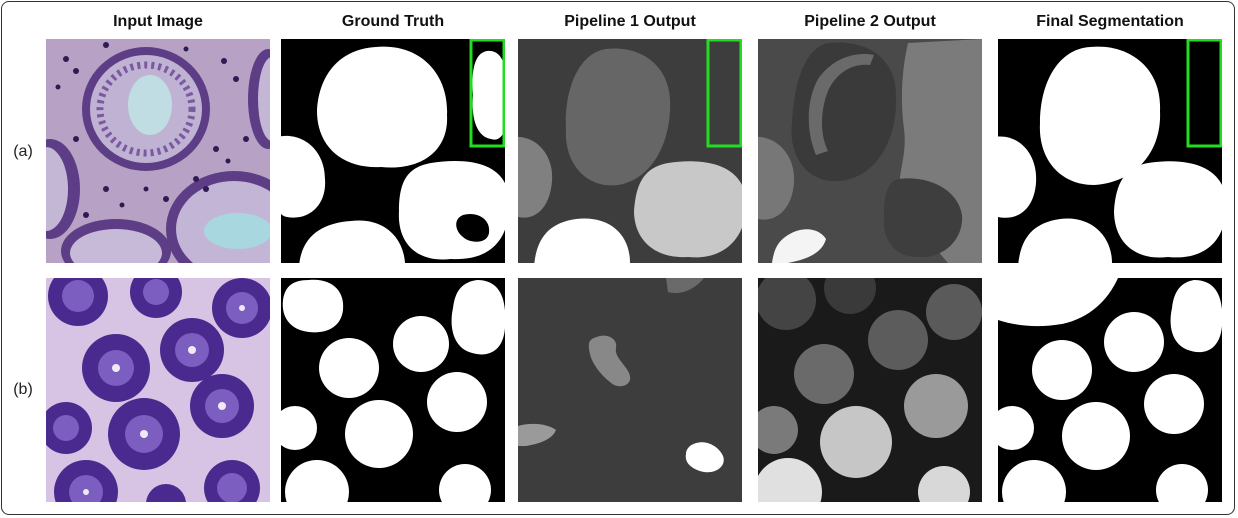 The width and height of the screenshot is (1238, 518). I want to click on column-title-ground-truth: Ground Truth, so click(393, 21).